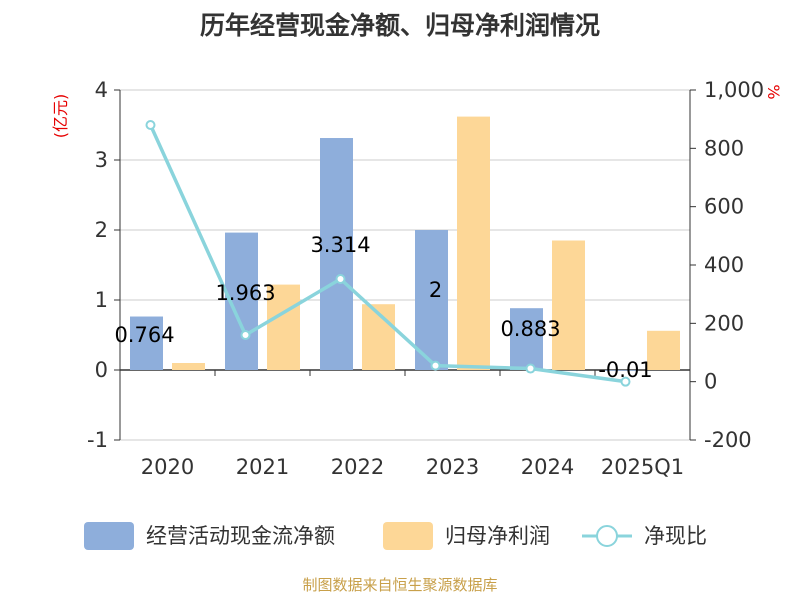 This screenshot has height=600, width=800. Describe the element at coordinates (408, 536) in the screenshot. I see `legend-swatch-profit` at that location.